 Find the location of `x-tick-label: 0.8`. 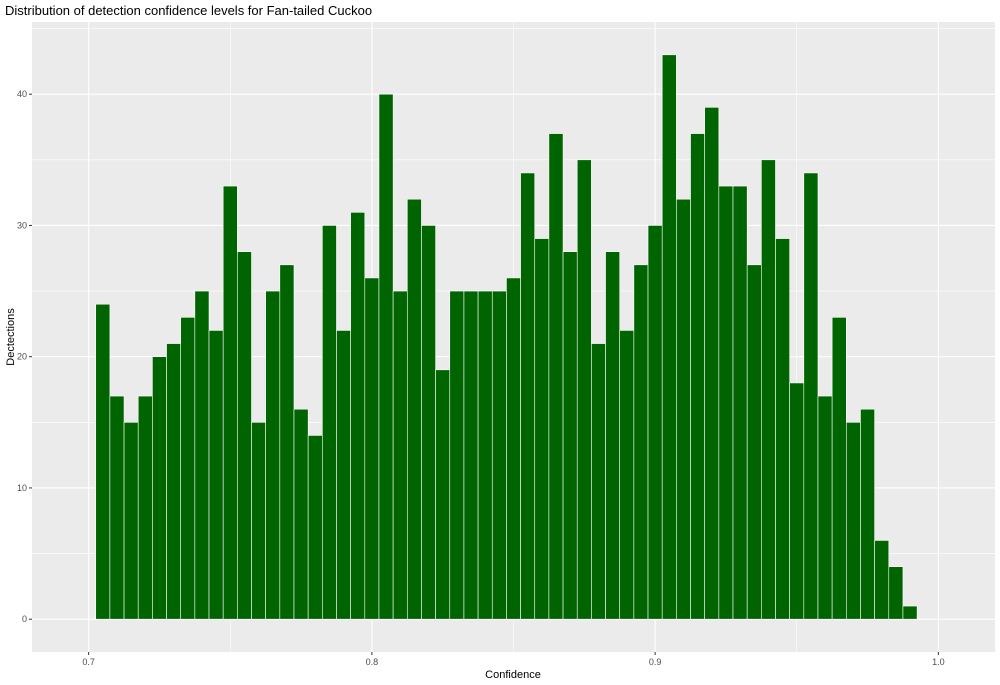

x-tick-label: 0.8 is located at coordinates (372, 662).